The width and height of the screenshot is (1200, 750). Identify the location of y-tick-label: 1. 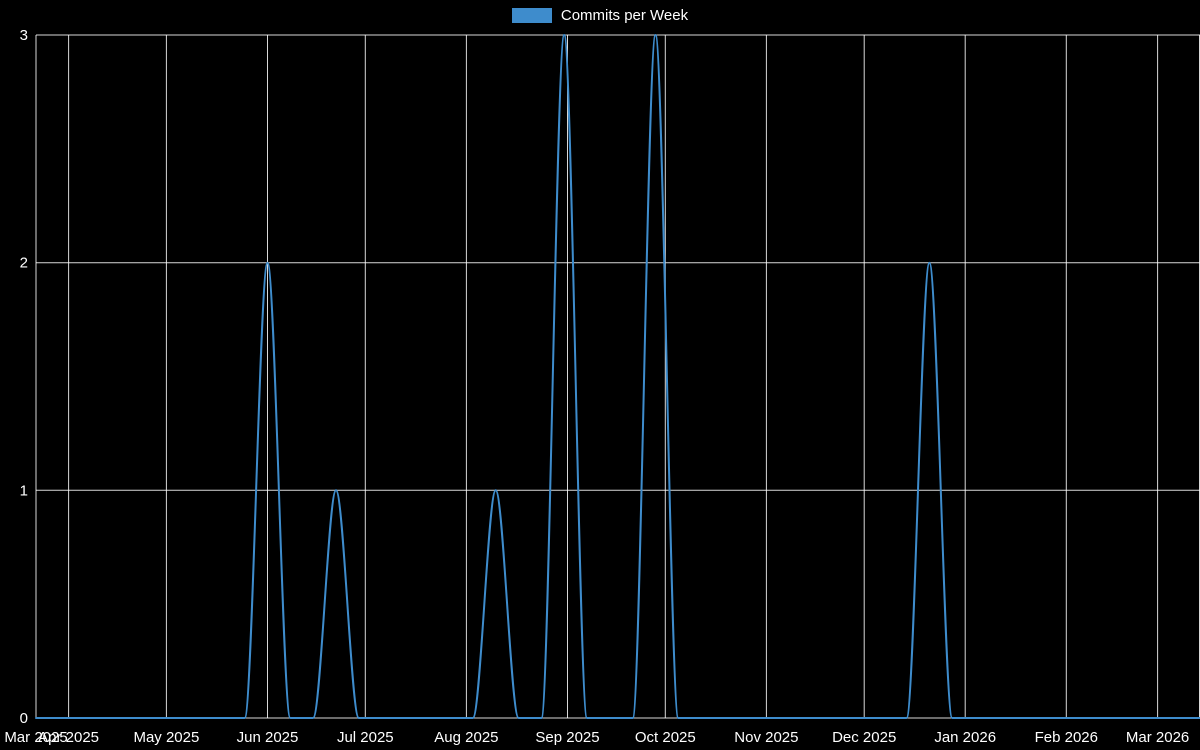
(24, 490).